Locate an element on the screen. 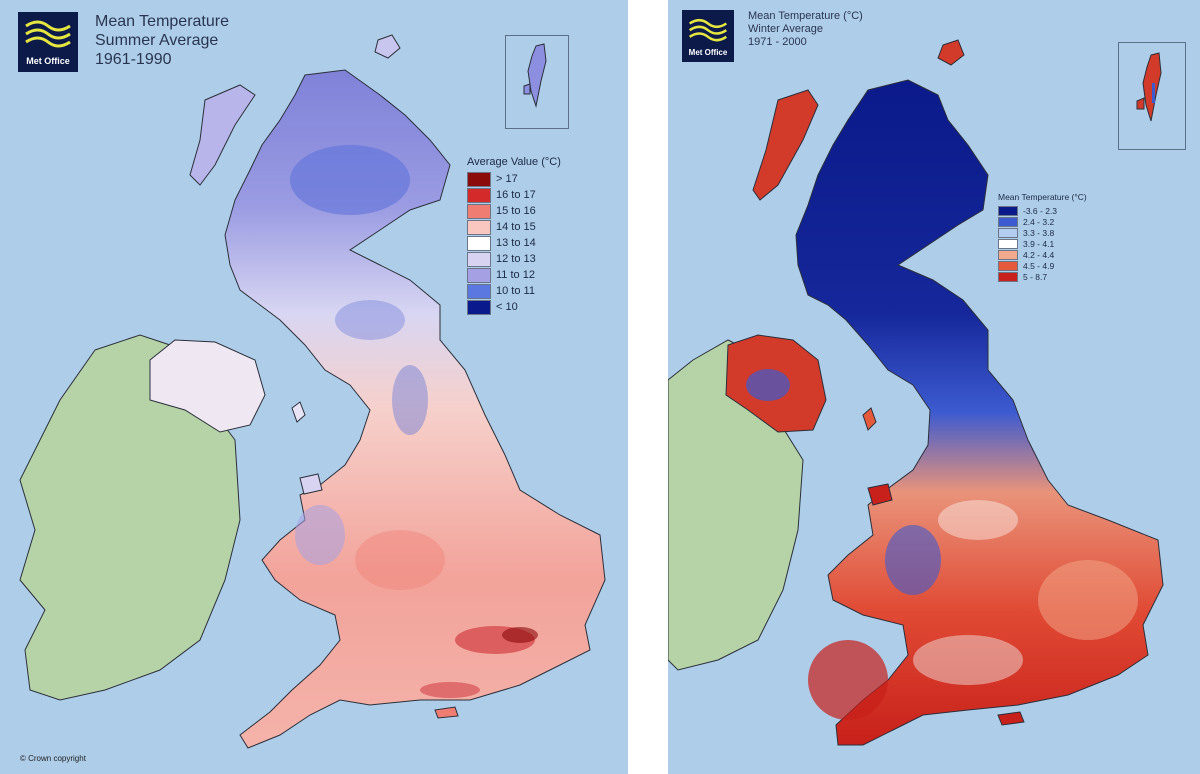 This screenshot has width=1200, height=774. legend-item: < 10 is located at coordinates (514, 307).